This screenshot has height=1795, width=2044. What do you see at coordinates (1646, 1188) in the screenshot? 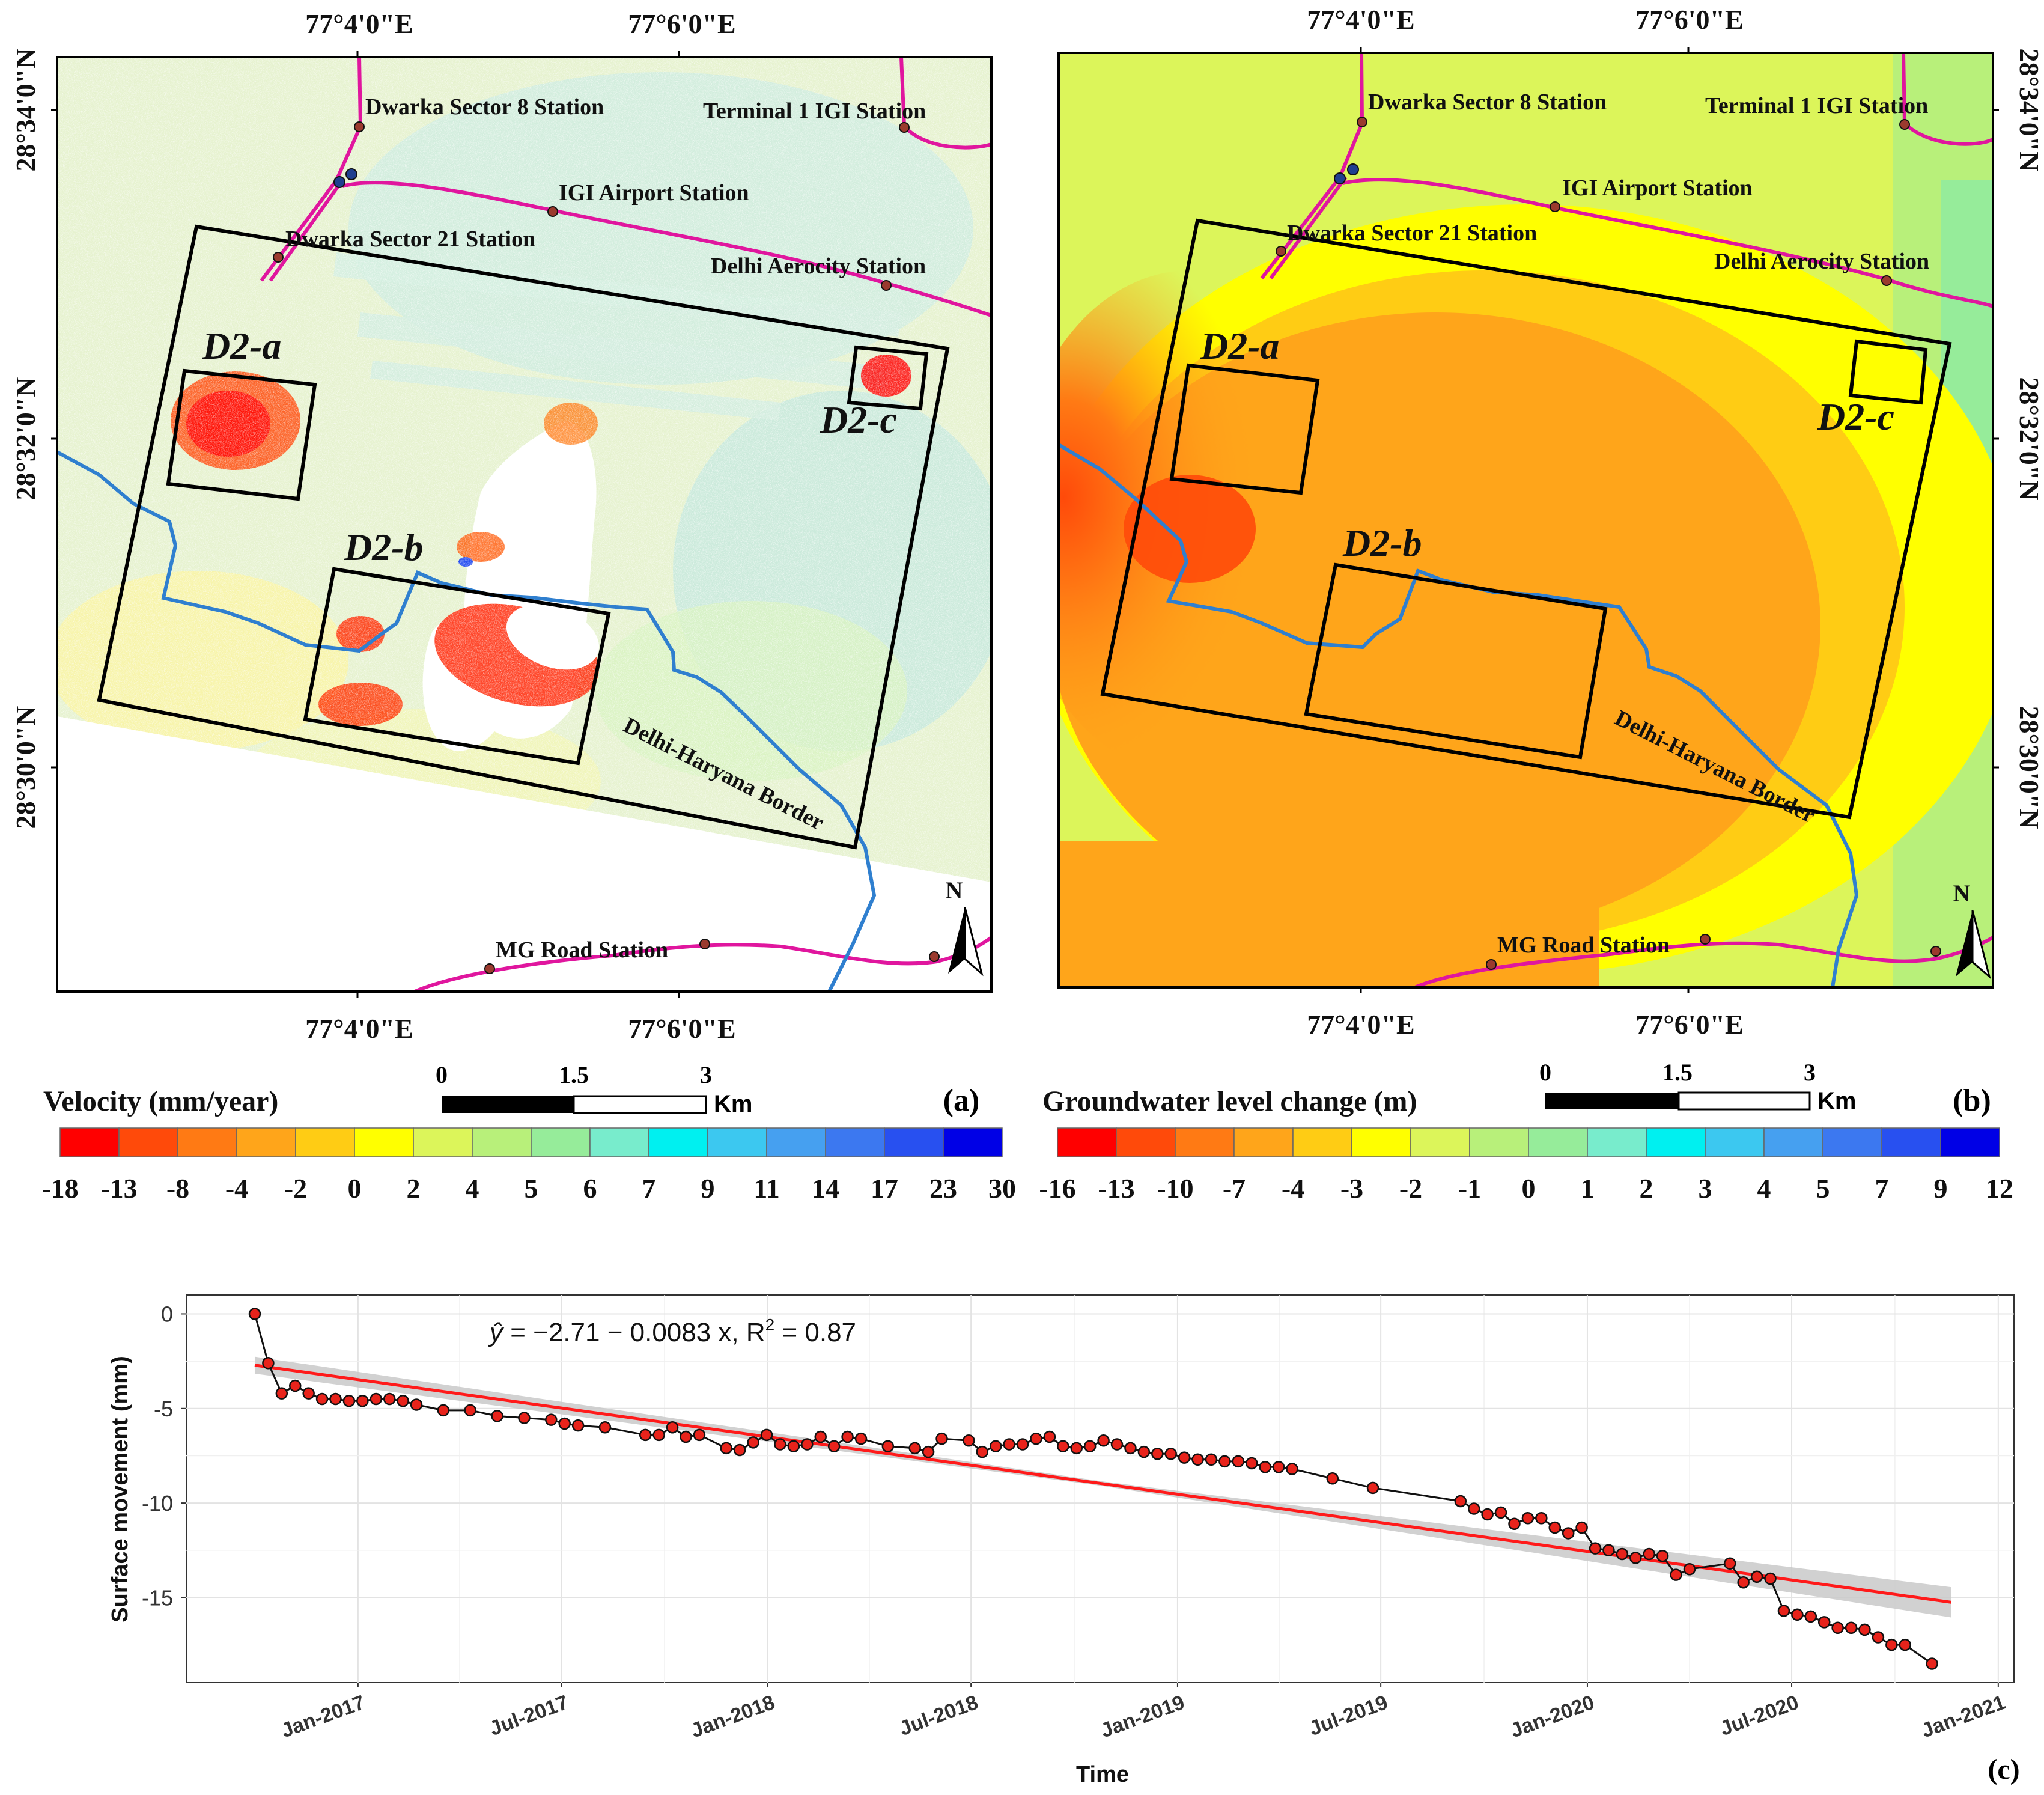
I see `colorbar-label: 2` at bounding box center [1646, 1188].